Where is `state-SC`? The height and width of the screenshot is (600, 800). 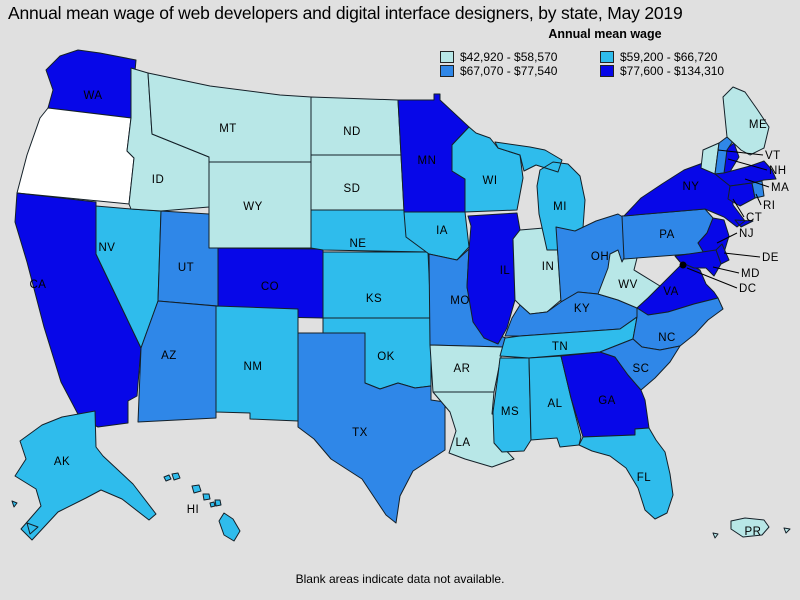 state-SC is located at coordinates (640, 364).